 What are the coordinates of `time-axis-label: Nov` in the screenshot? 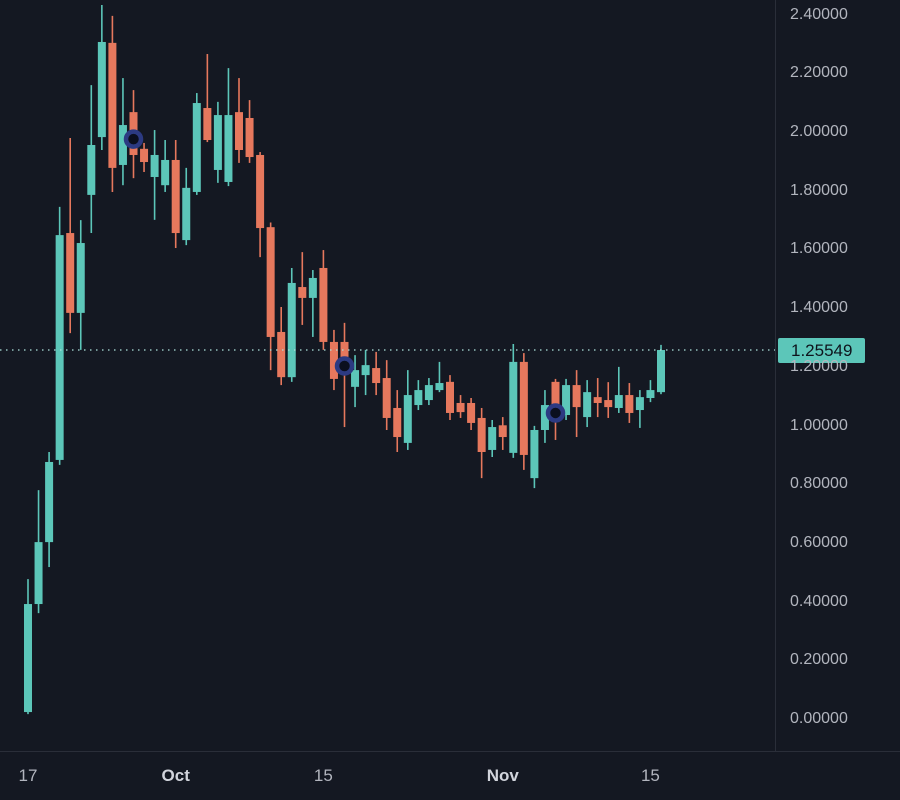 It's located at (502, 775).